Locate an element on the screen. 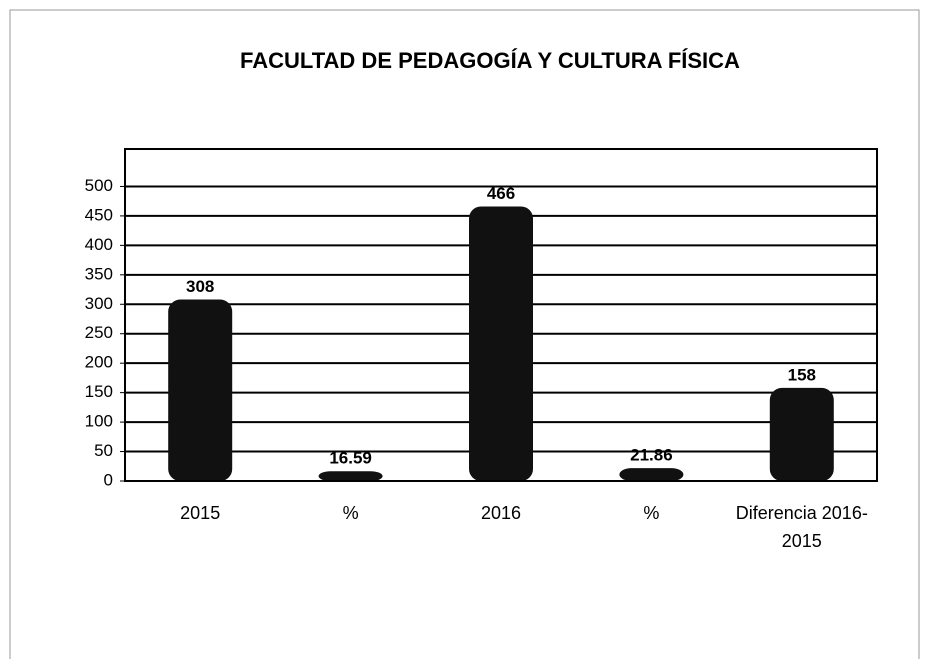 The image size is (929, 659). value-label: 158 is located at coordinates (802, 374).